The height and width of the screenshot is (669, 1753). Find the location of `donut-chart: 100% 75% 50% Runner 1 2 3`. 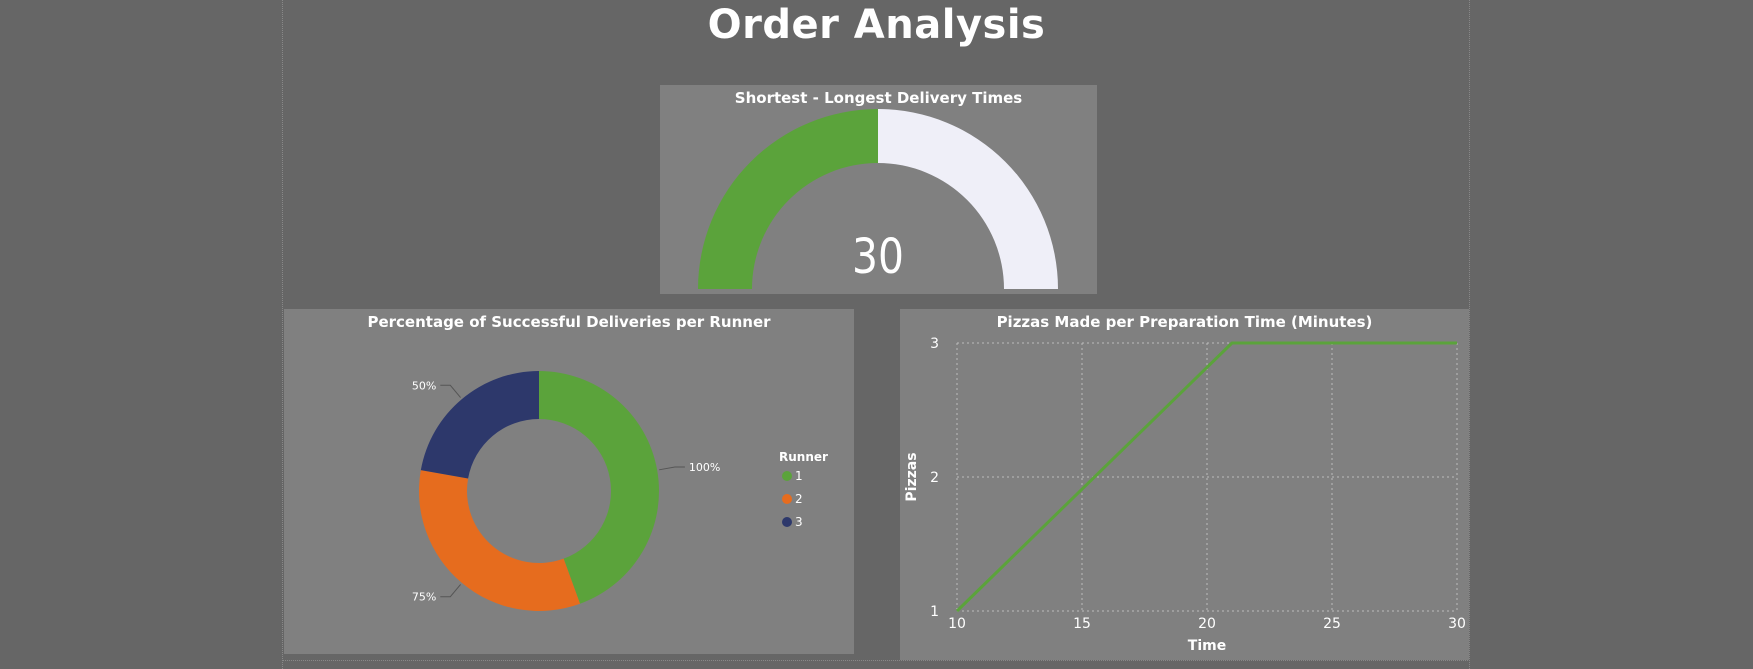

donut-chart: 100% 75% 50% Runner 1 2 3 is located at coordinates (620, 491).